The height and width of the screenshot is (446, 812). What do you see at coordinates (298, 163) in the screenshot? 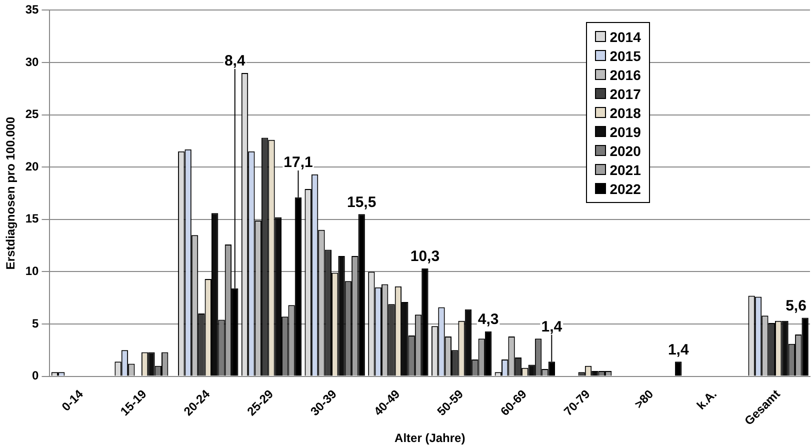
I see `data-label: 17,1` at bounding box center [298, 163].